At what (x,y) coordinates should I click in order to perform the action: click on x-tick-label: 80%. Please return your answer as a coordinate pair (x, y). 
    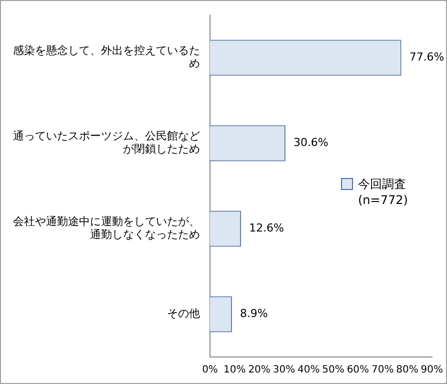
    Looking at the image, I should click on (407, 370).